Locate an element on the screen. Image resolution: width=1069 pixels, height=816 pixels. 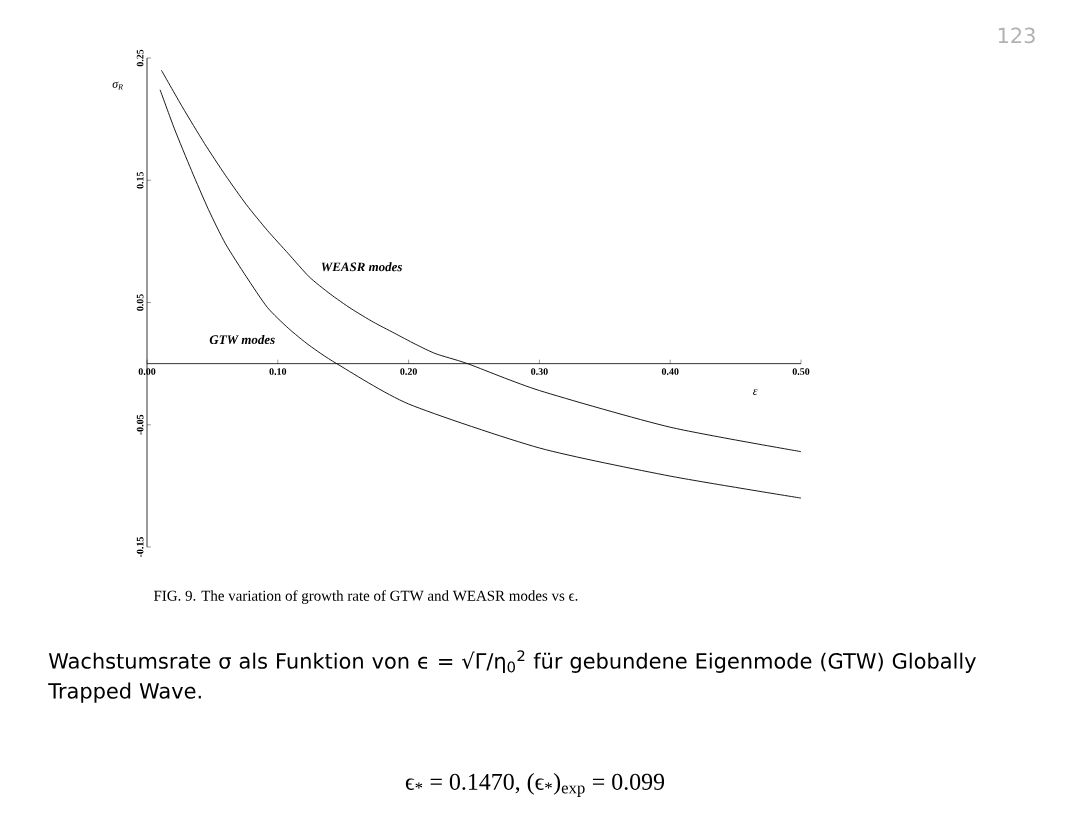
text: 123 is located at coordinates (1016, 35).